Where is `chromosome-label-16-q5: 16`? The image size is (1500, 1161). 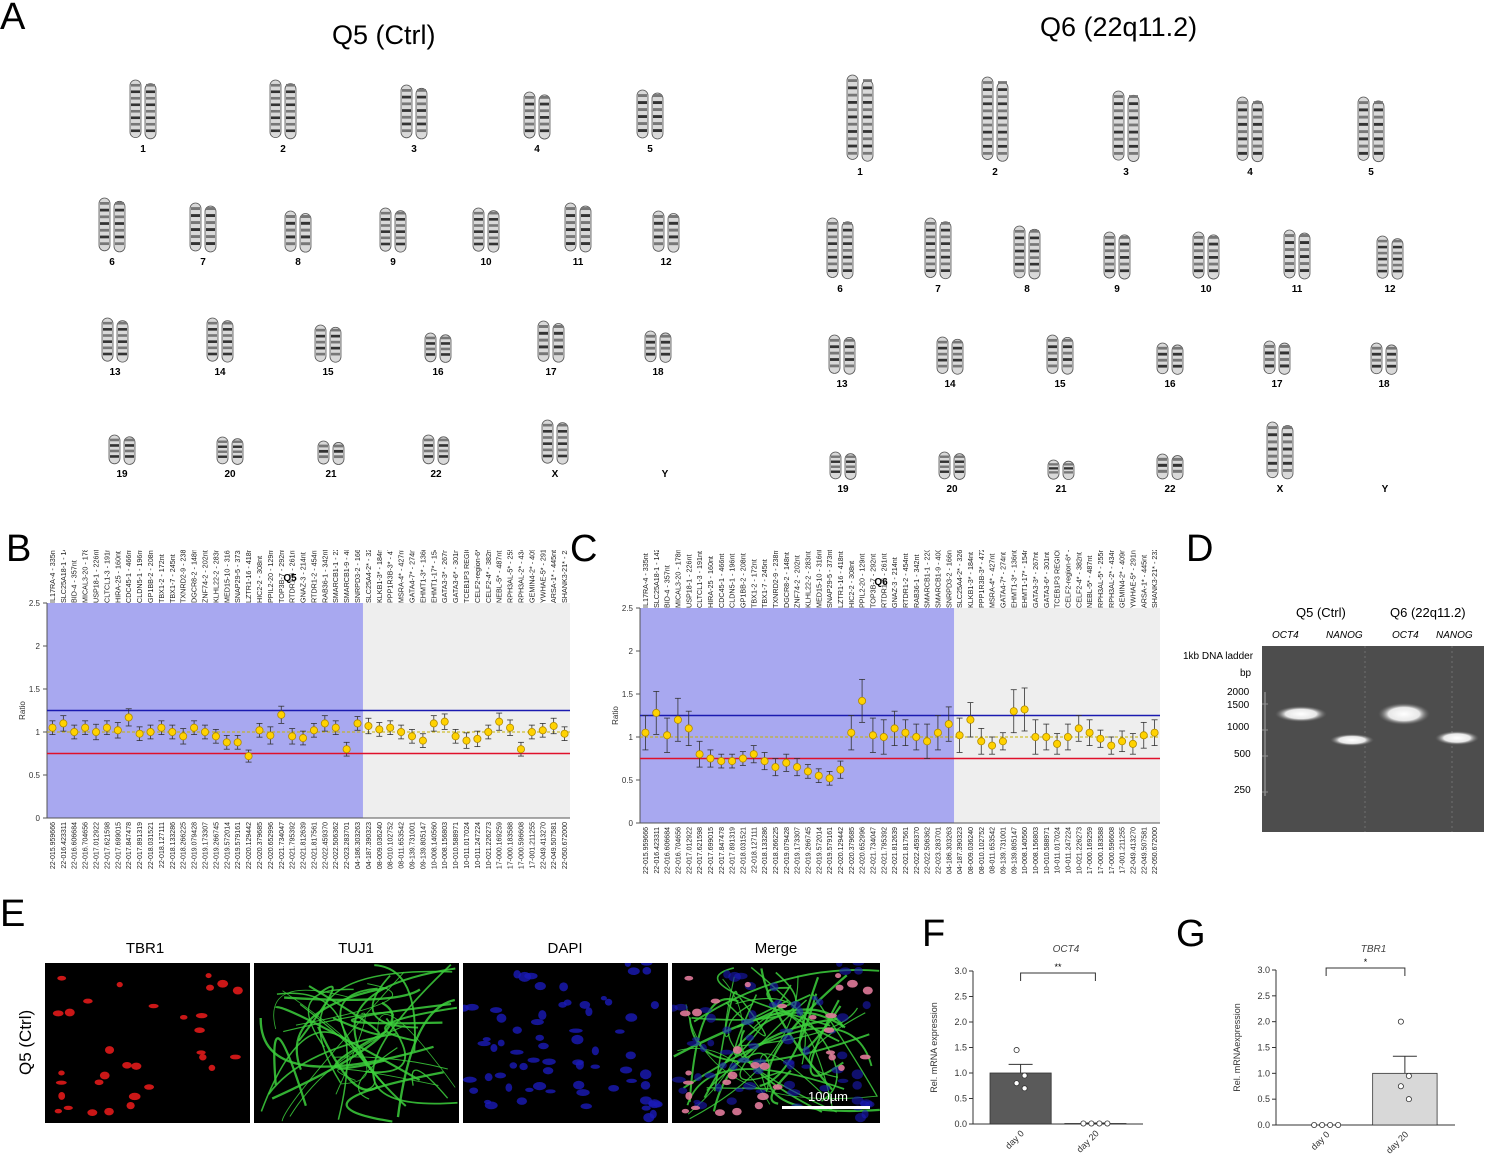 chromosome-label-16-q5: 16 is located at coordinates (438, 372).